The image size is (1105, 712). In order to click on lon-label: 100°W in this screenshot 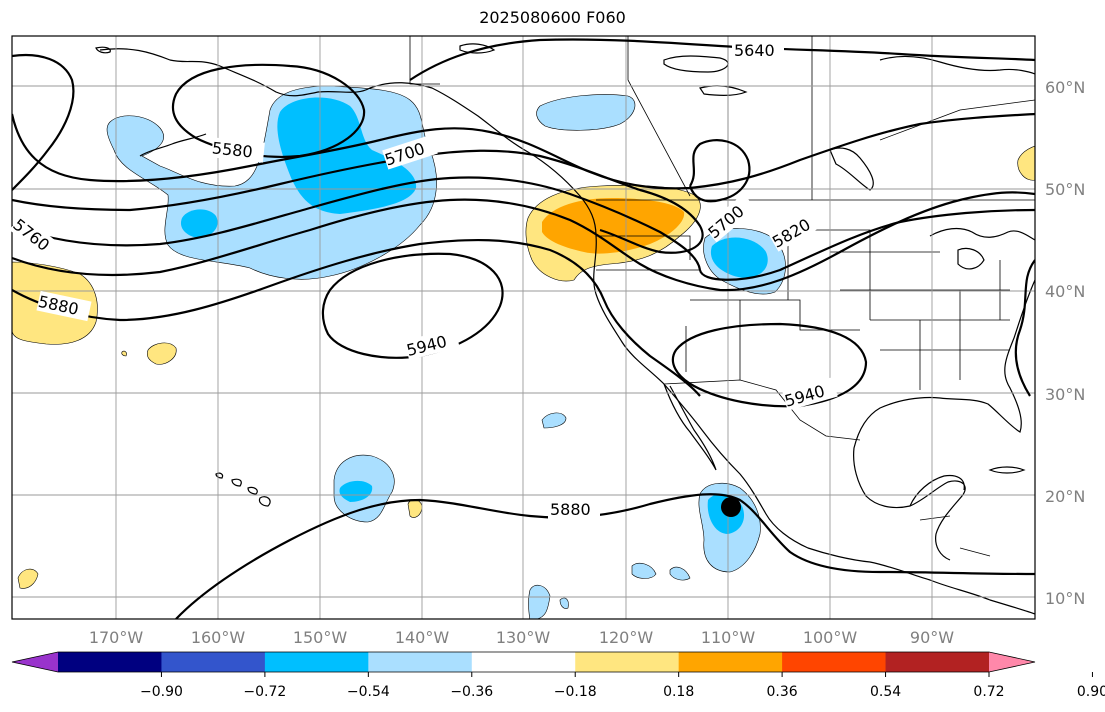, I will do `click(830, 637)`.